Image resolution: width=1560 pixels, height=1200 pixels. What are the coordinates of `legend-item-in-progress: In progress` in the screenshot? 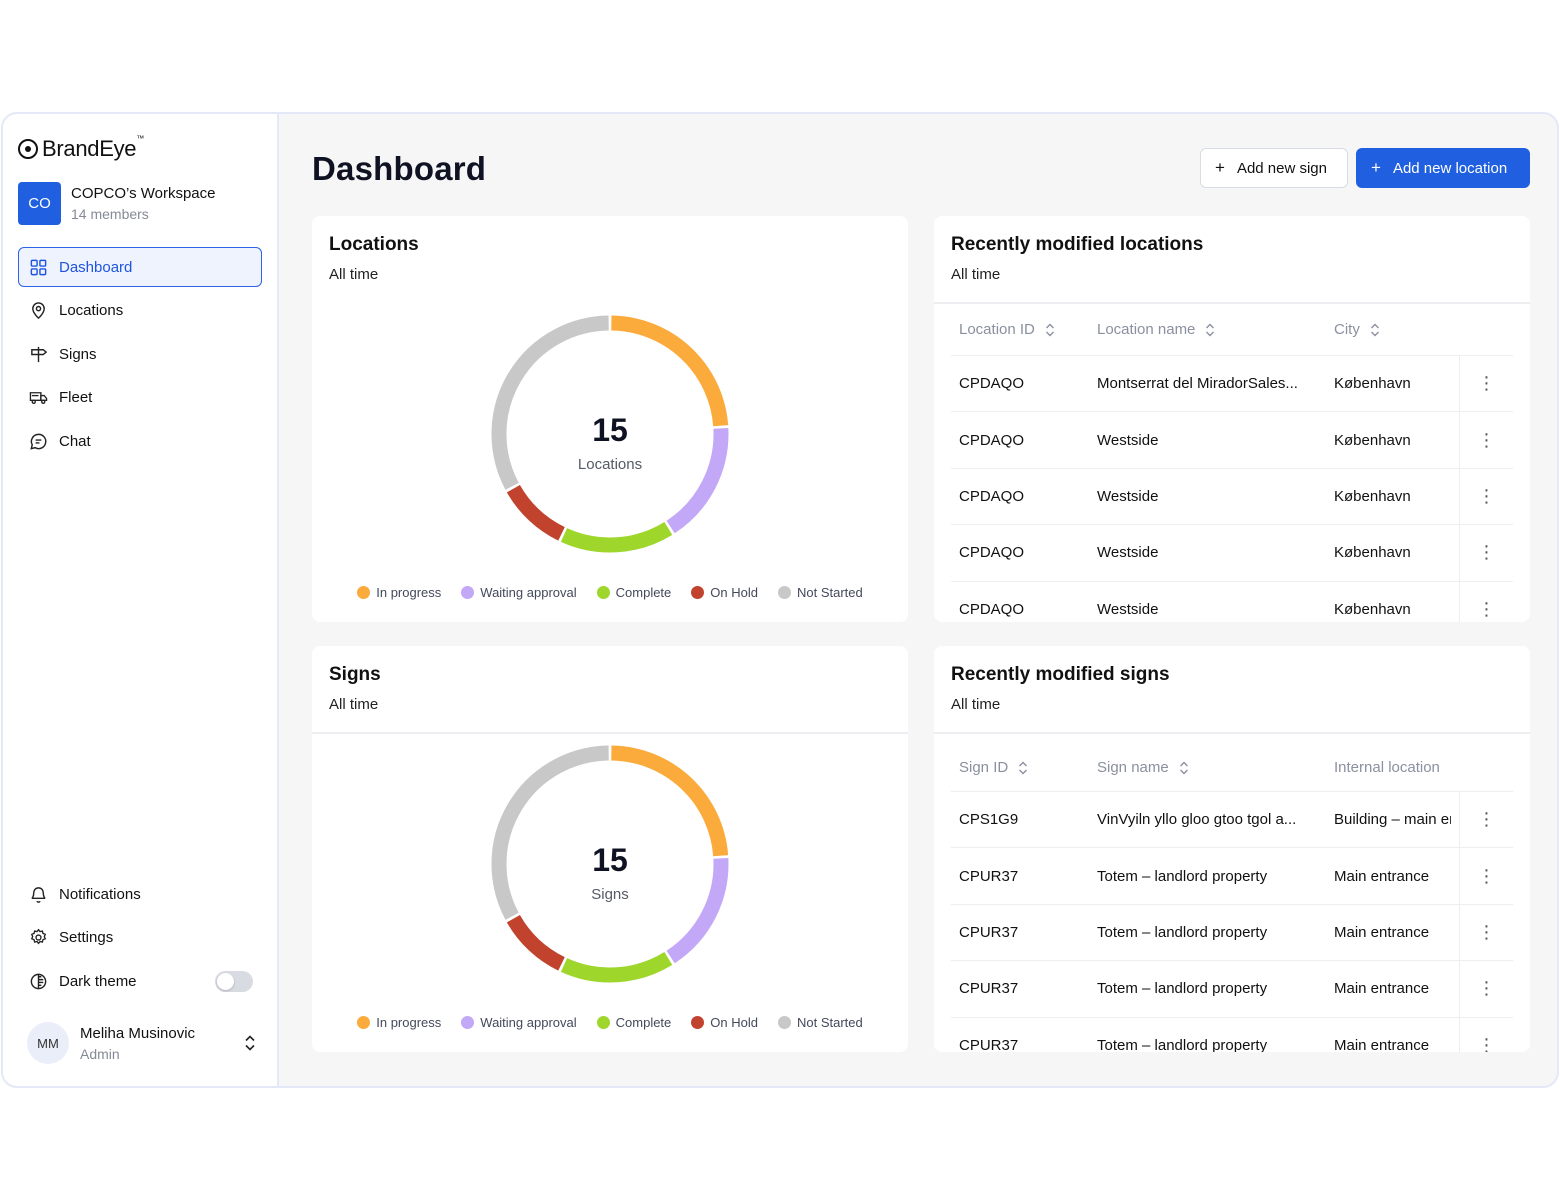 It's located at (399, 592).